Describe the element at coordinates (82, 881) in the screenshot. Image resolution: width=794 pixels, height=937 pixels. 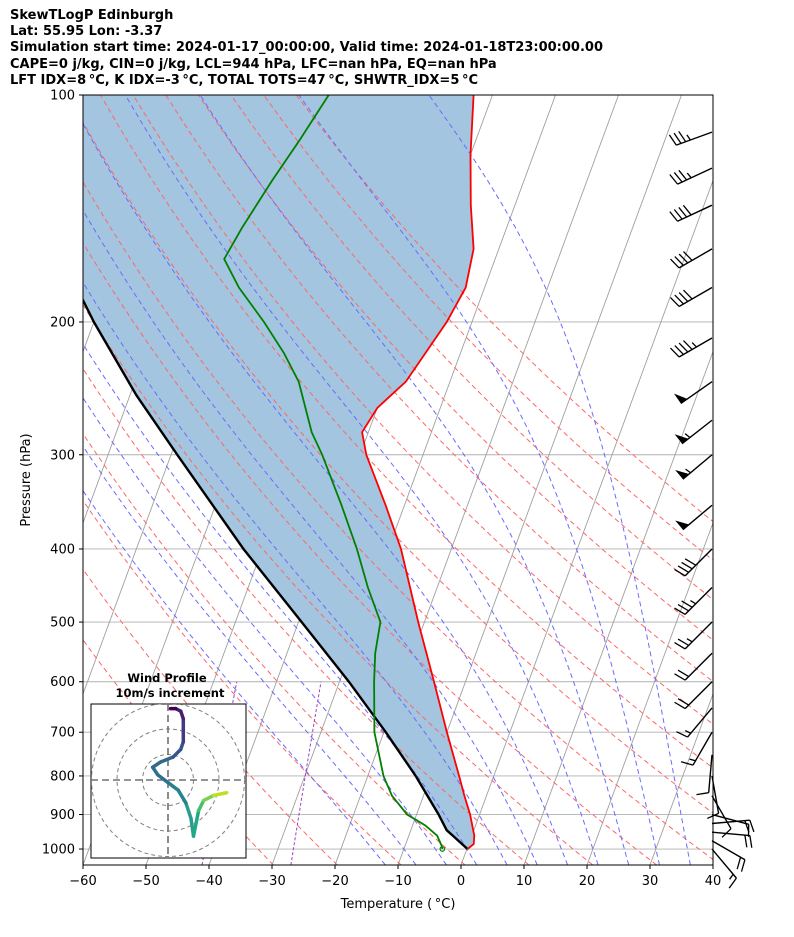
I see `x-tick-label: −60` at that location.